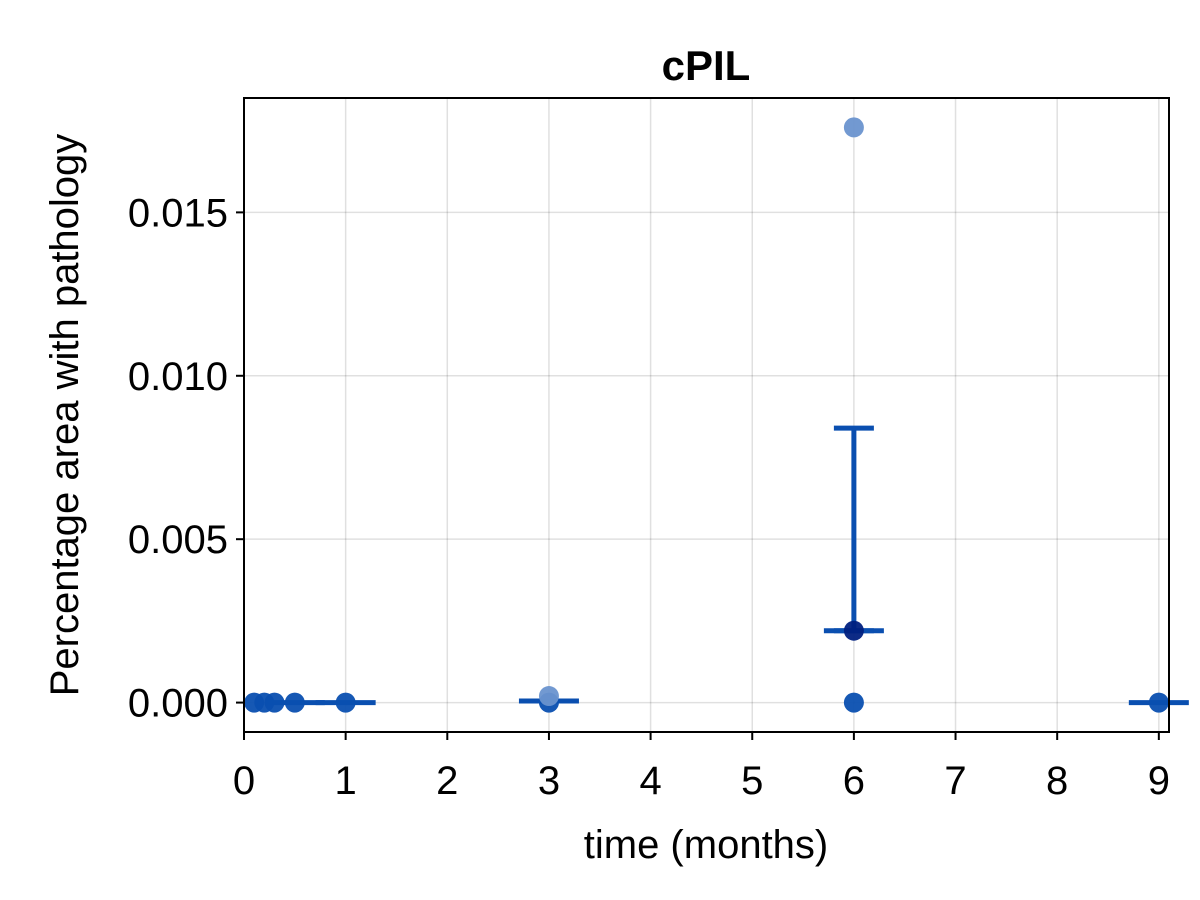 Image resolution: width=1200 pixels, height=900 pixels. What do you see at coordinates (447, 781) in the screenshot?
I see `x-tick-label: 2` at bounding box center [447, 781].